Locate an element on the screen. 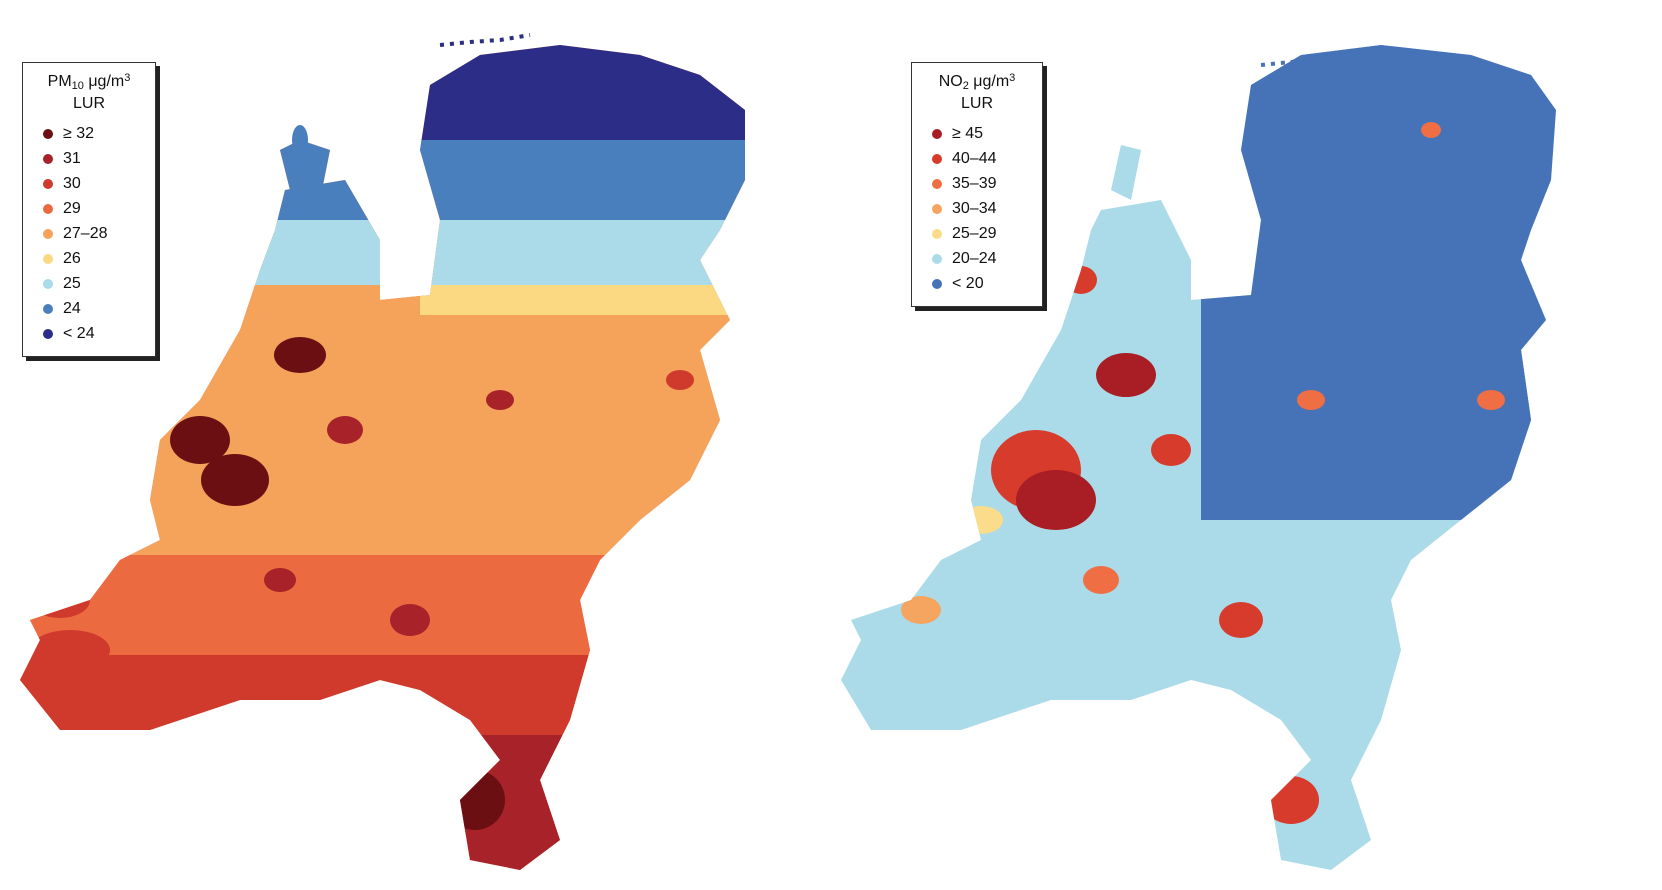 This screenshot has height=890, width=1662. pm10-legend-title: PM10 μg/m3 LUR is located at coordinates (89, 92).